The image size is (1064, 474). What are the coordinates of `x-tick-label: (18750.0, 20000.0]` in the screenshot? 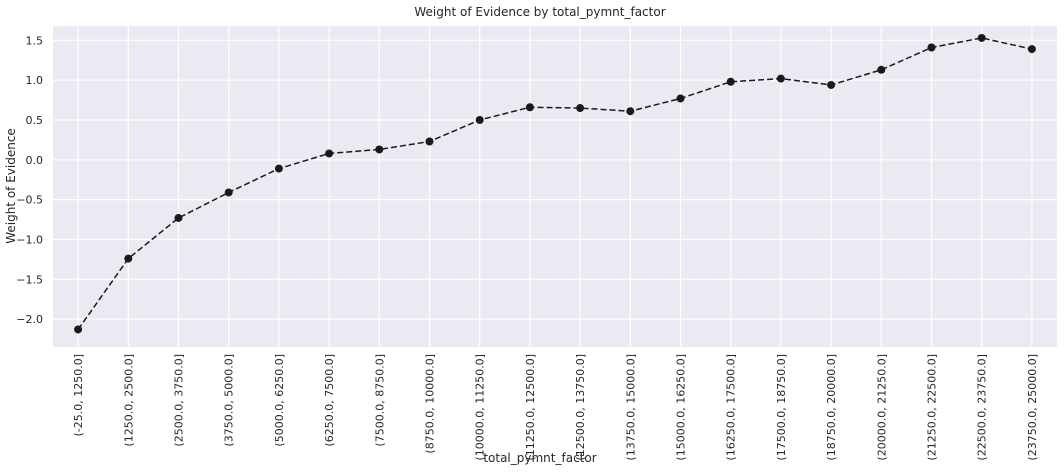 It's located at (831, 407).